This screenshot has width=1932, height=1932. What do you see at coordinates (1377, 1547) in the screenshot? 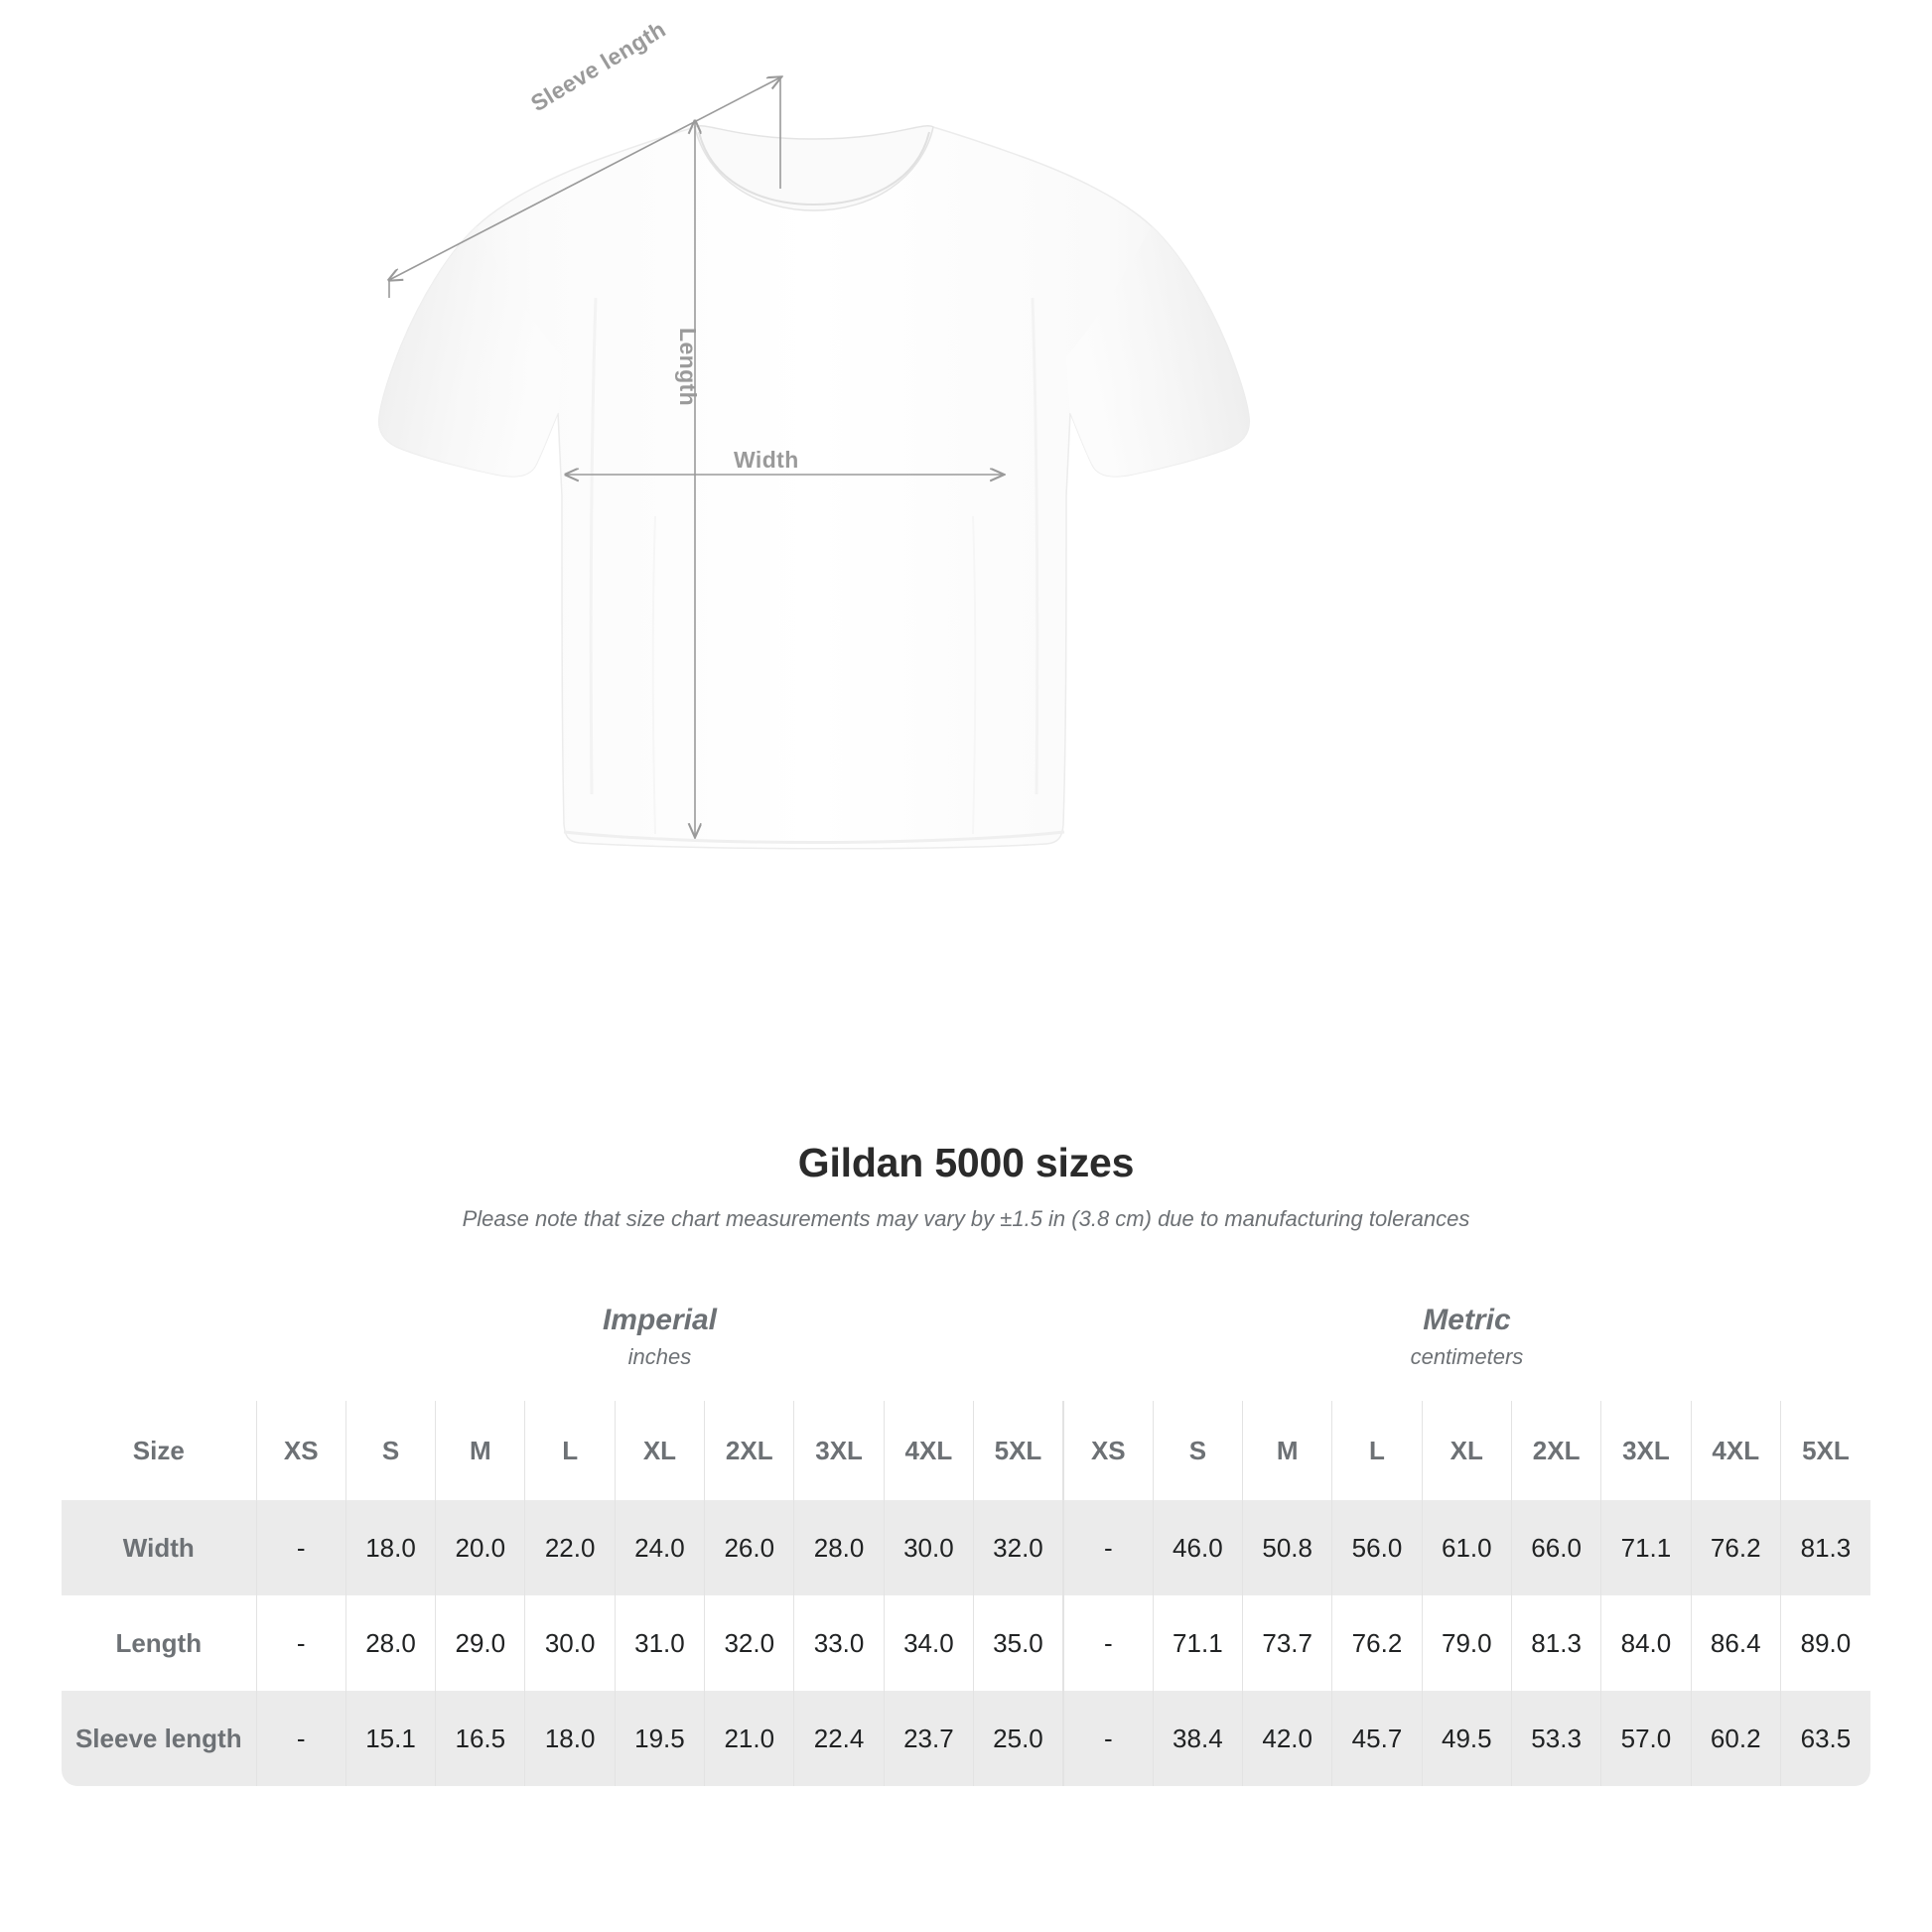
I see `measurement-cell: 56.0` at bounding box center [1377, 1547].